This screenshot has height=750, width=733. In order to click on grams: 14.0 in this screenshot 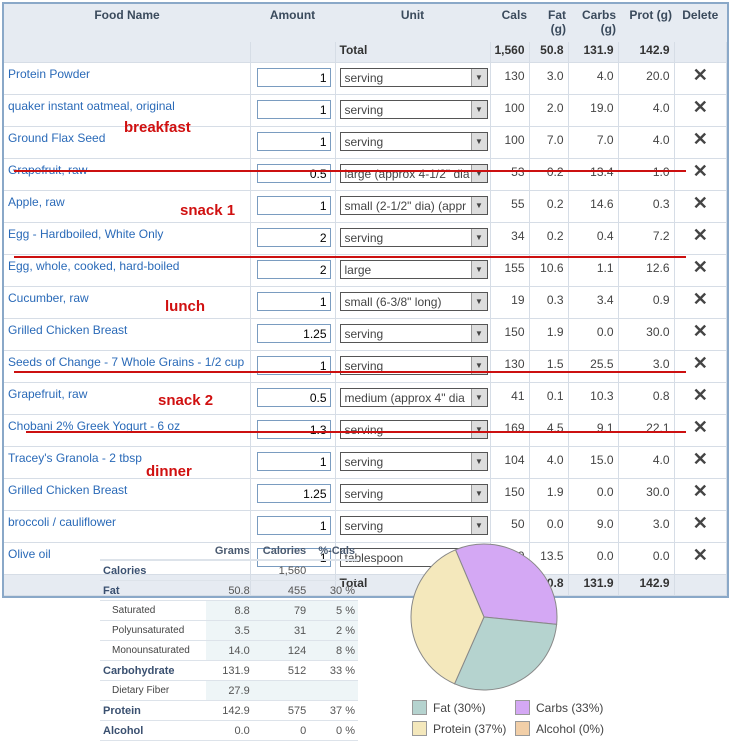, I will do `click(229, 650)`.